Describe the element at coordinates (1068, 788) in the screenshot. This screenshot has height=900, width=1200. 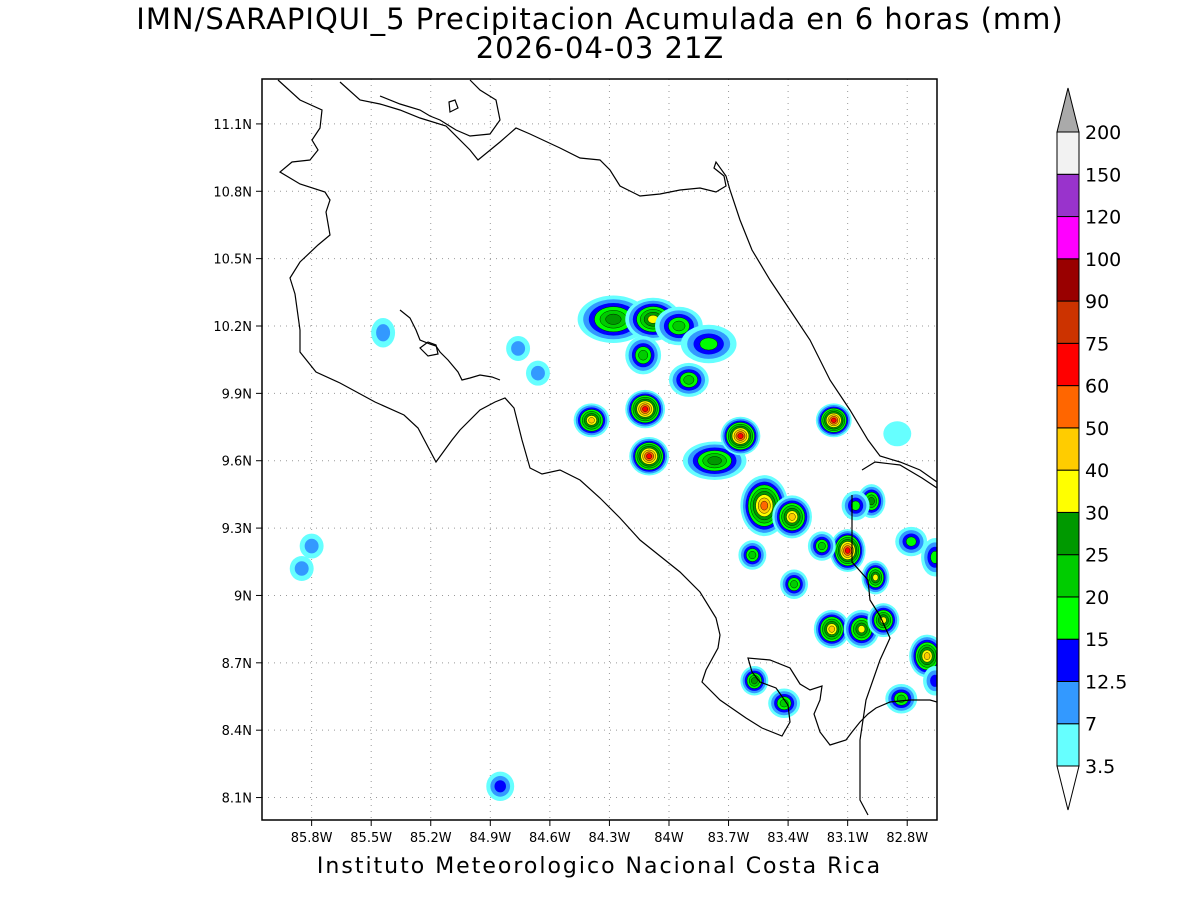
I see `colorbar-under-arrow` at that location.